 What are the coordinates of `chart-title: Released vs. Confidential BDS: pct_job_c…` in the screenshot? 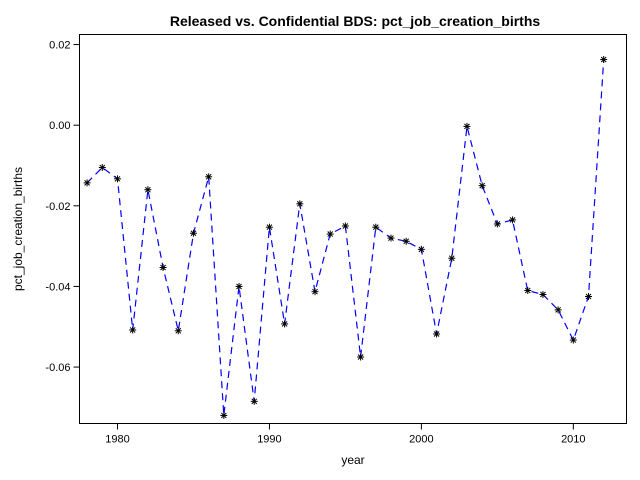 It's located at (355, 21).